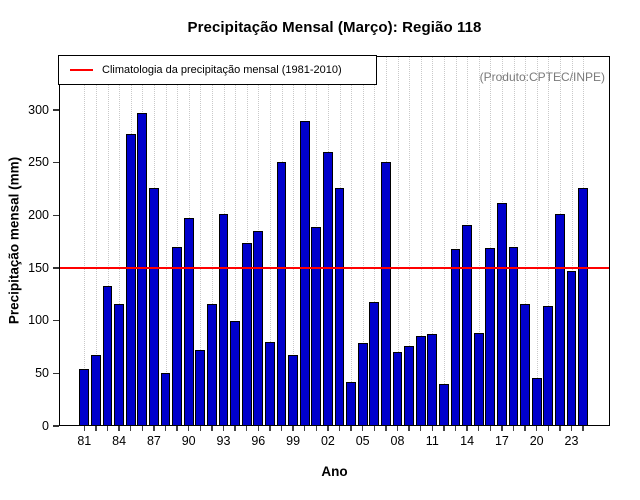 The width and height of the screenshot is (640, 500). I want to click on y-tick-label: 200, so click(38, 214).